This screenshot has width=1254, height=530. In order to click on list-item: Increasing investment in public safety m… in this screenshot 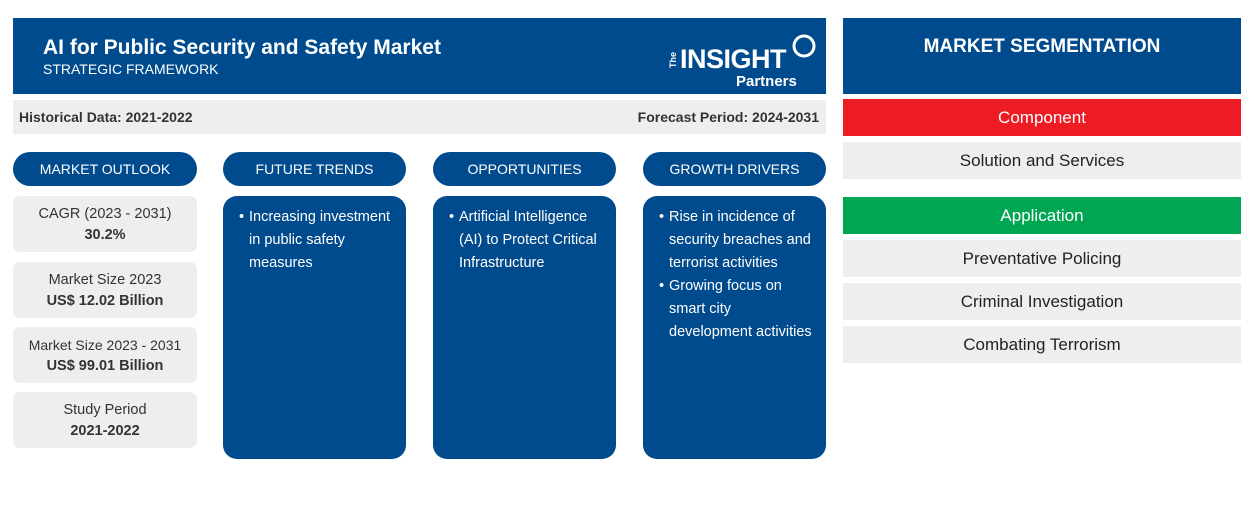, I will do `click(316, 240)`.